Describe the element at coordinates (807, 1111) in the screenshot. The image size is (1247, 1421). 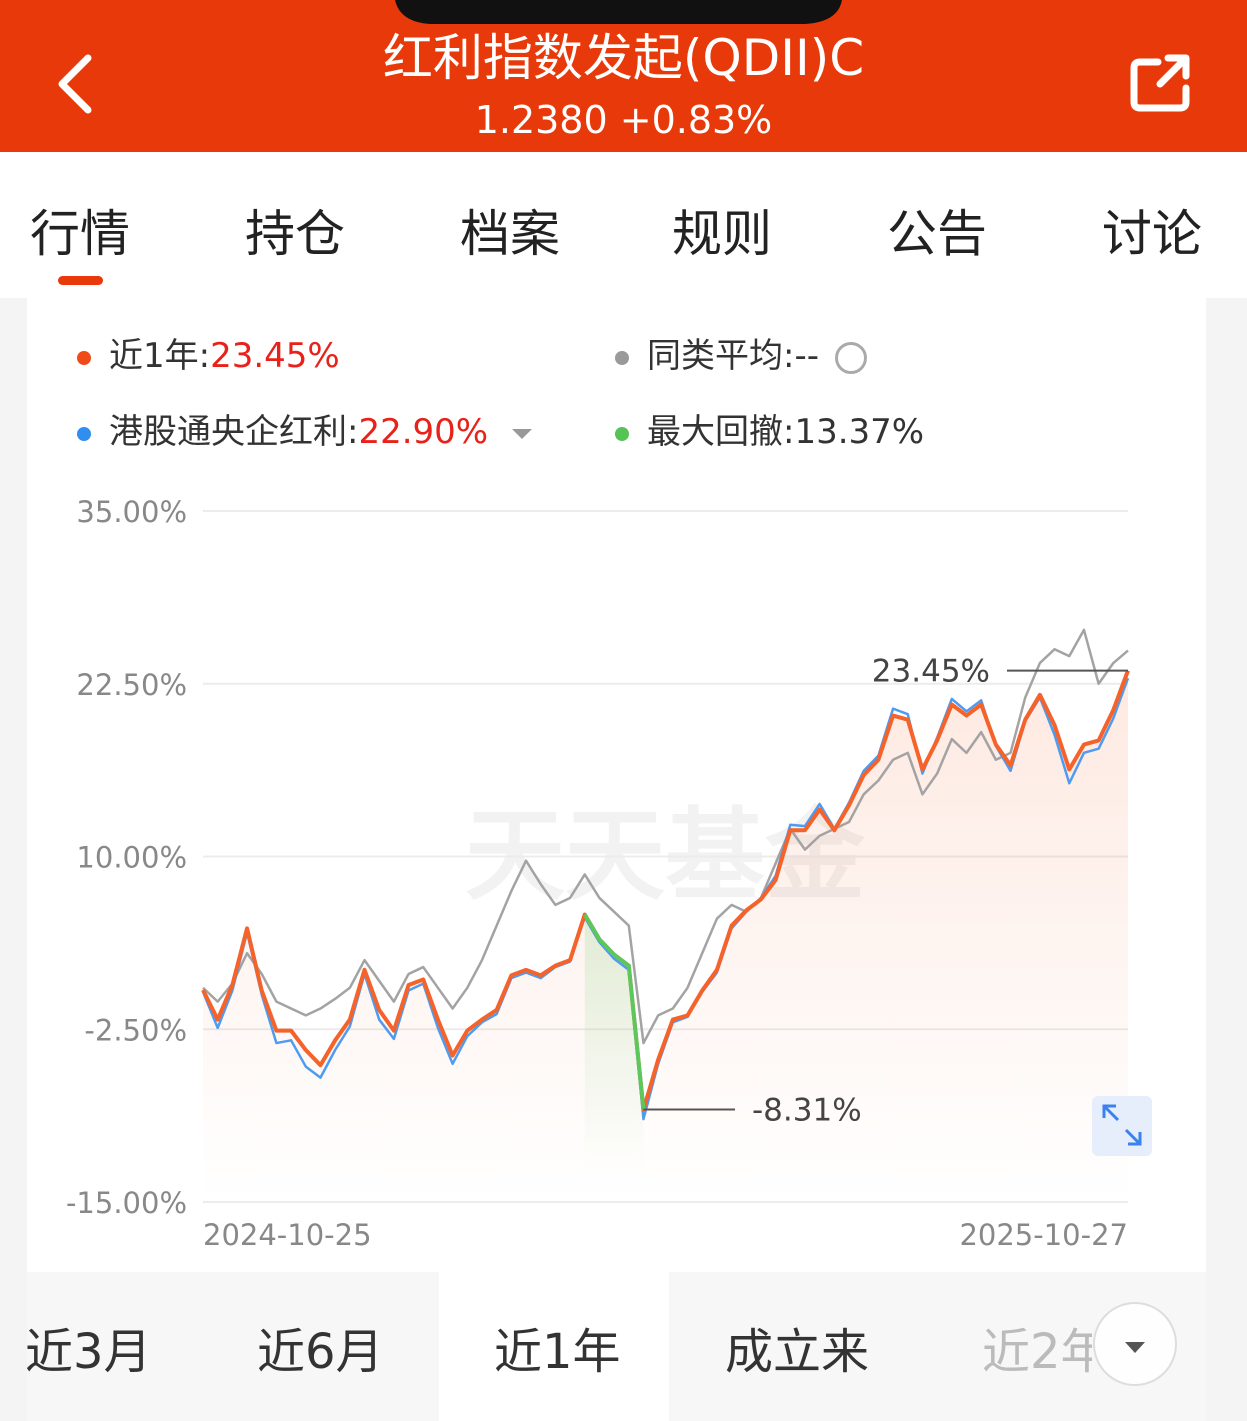
I see `annotation: -8.31%` at that location.